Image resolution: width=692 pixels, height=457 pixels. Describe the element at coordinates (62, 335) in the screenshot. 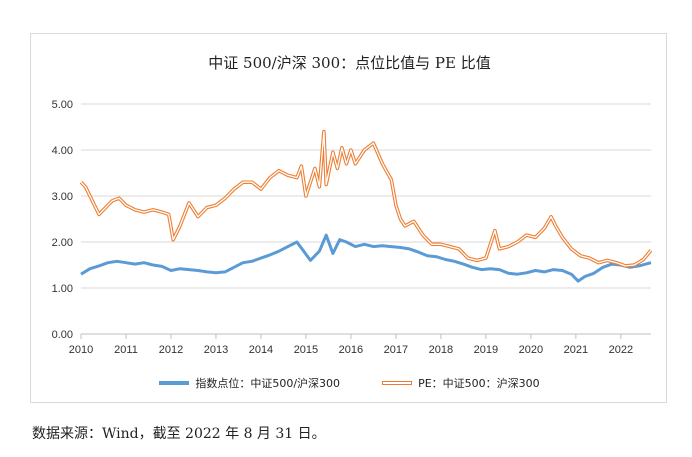

I see `y-tick-label: 0.00` at that location.